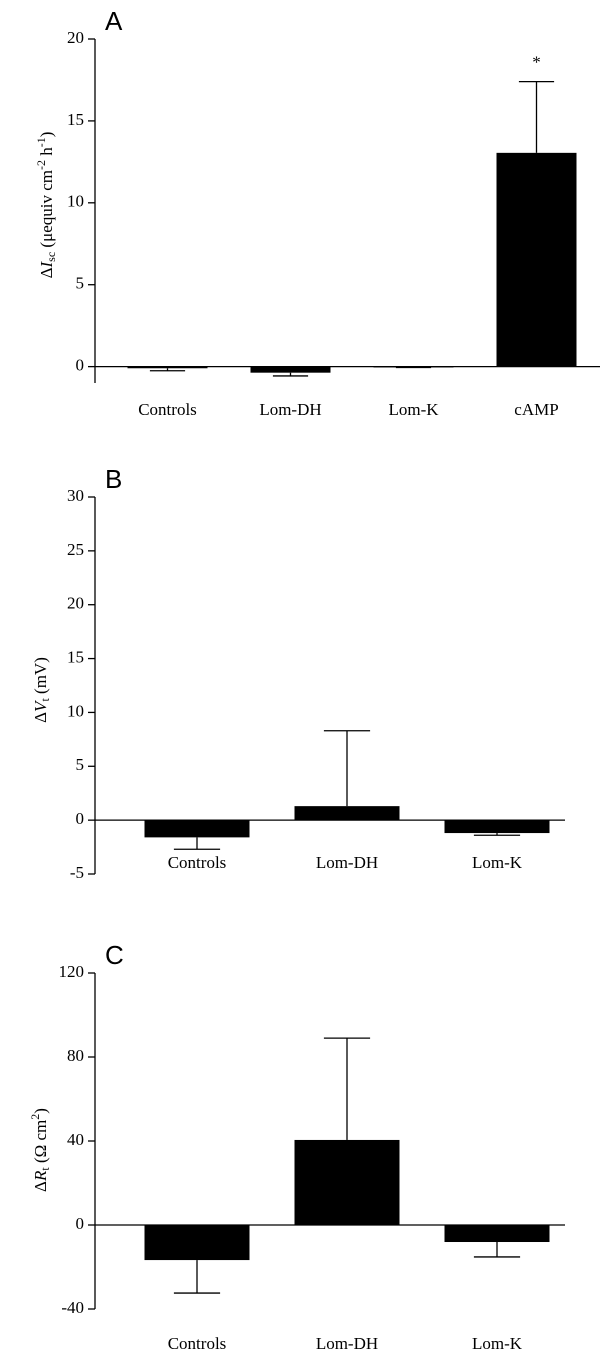  What do you see at coordinates (72, 971) in the screenshot?
I see `y-tick-label: 120` at bounding box center [72, 971].